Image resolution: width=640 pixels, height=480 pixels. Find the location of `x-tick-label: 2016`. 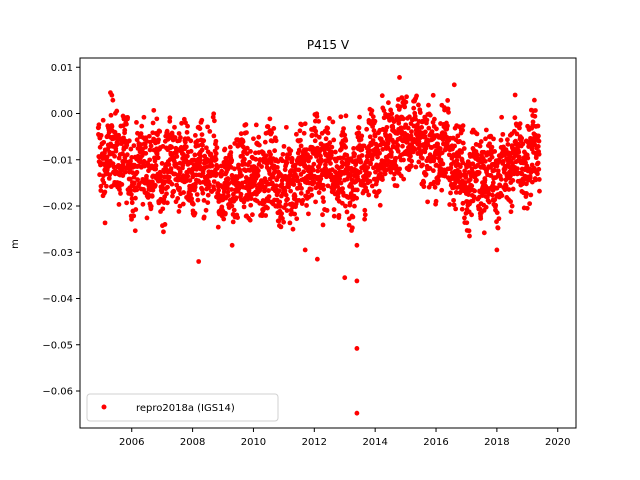

x-tick-label: 2016 is located at coordinates (435, 442).